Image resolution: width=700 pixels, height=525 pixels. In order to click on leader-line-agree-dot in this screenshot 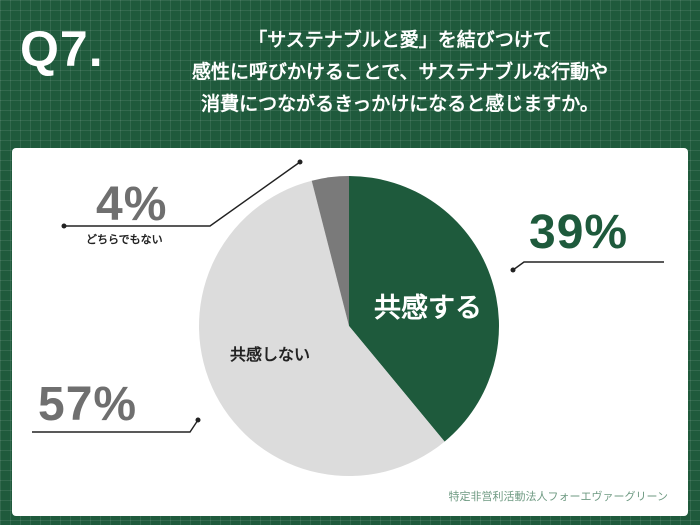, I will do `click(513, 270)`.